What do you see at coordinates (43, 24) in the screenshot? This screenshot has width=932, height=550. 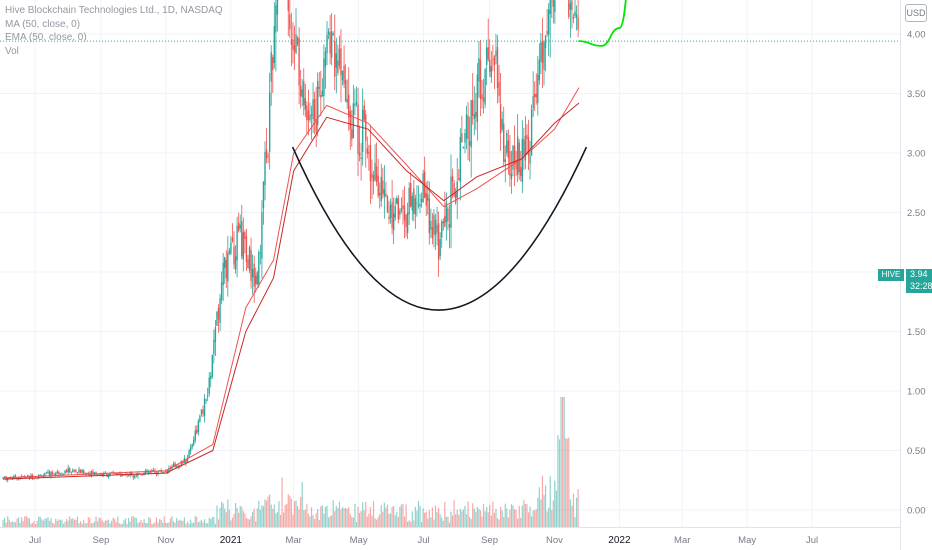 I see `legend-ma: MA (50, close, 0)` at bounding box center [43, 24].